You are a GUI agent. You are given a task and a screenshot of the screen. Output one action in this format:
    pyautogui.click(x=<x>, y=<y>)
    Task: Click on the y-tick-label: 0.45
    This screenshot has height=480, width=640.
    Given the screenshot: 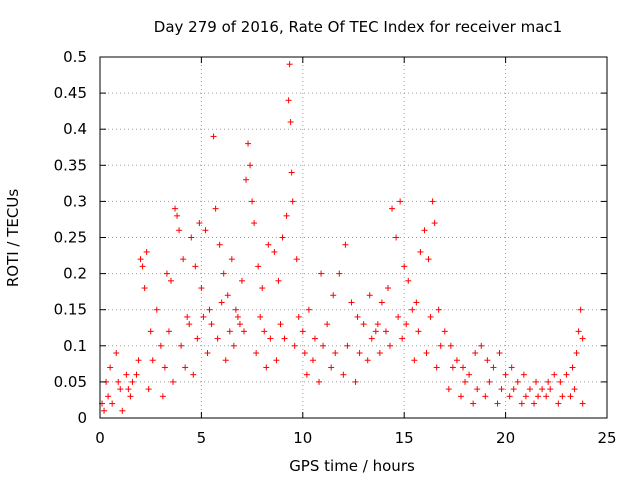 What is the action you would take?
    pyautogui.click(x=70, y=93)
    